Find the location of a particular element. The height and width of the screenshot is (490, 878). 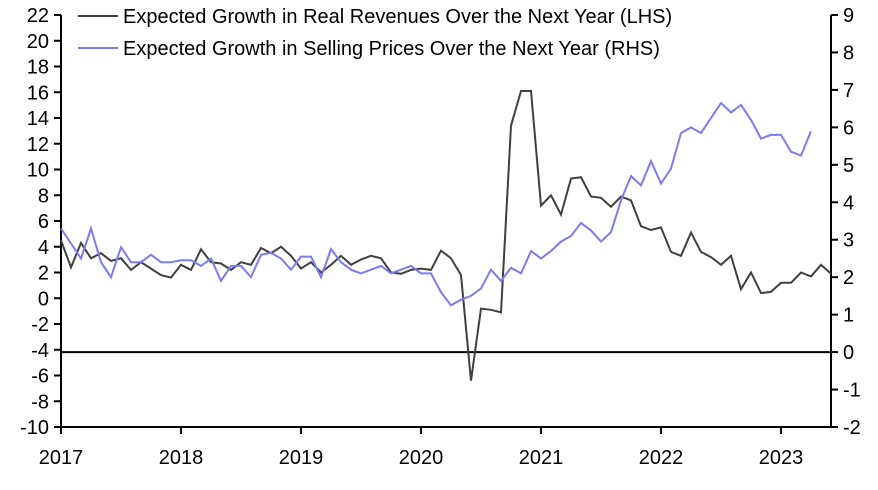

right-axis-tick-label: 1 is located at coordinates (848, 316).